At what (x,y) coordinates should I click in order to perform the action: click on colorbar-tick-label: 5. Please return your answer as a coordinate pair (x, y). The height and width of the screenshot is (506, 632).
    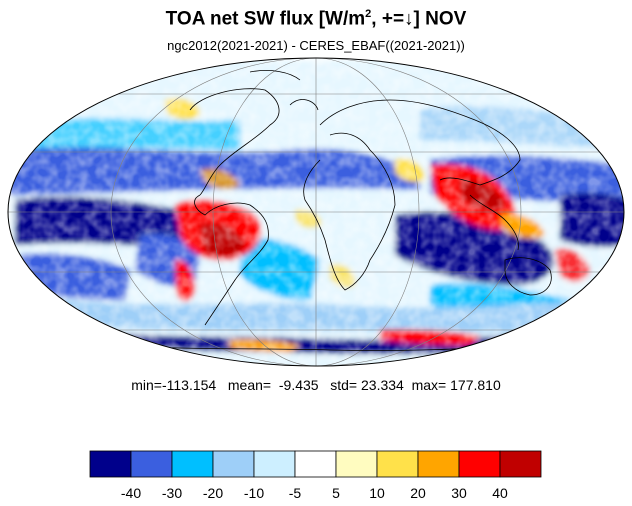
    Looking at the image, I should click on (336, 493).